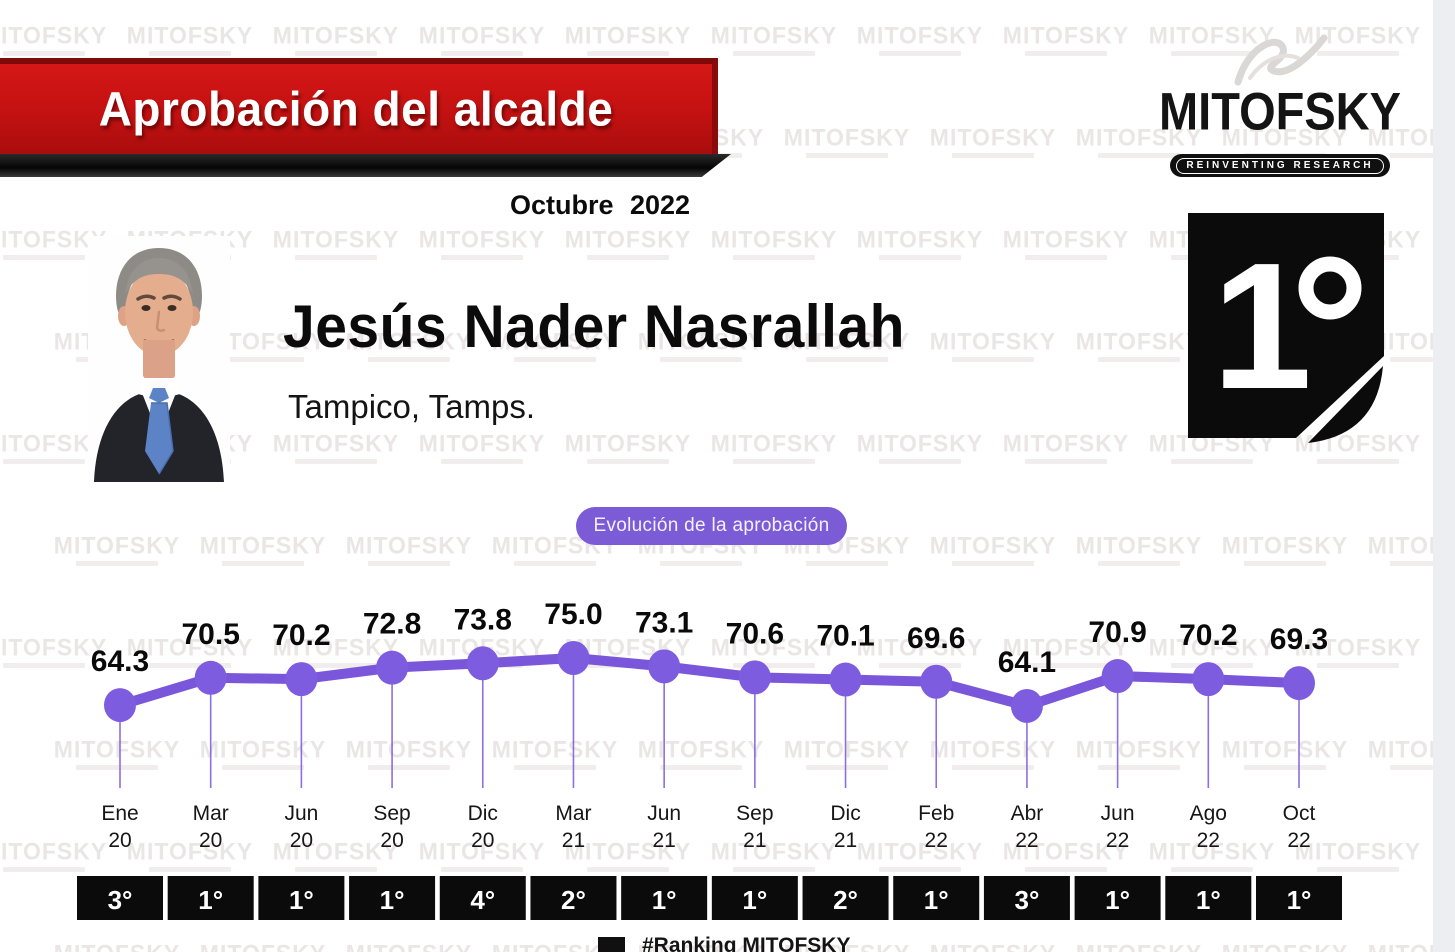  What do you see at coordinates (1117, 632) in the screenshot?
I see `data-value-label: 70.9` at bounding box center [1117, 632].